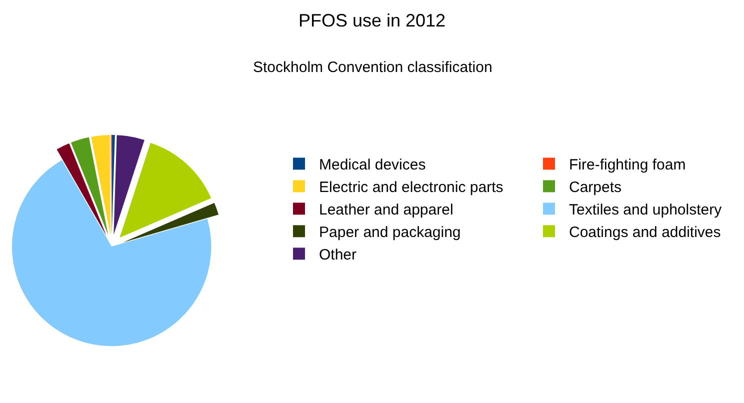 Image resolution: width=744 pixels, height=403 pixels. What do you see at coordinates (595, 187) in the screenshot?
I see `legend-label: Carpets` at bounding box center [595, 187].